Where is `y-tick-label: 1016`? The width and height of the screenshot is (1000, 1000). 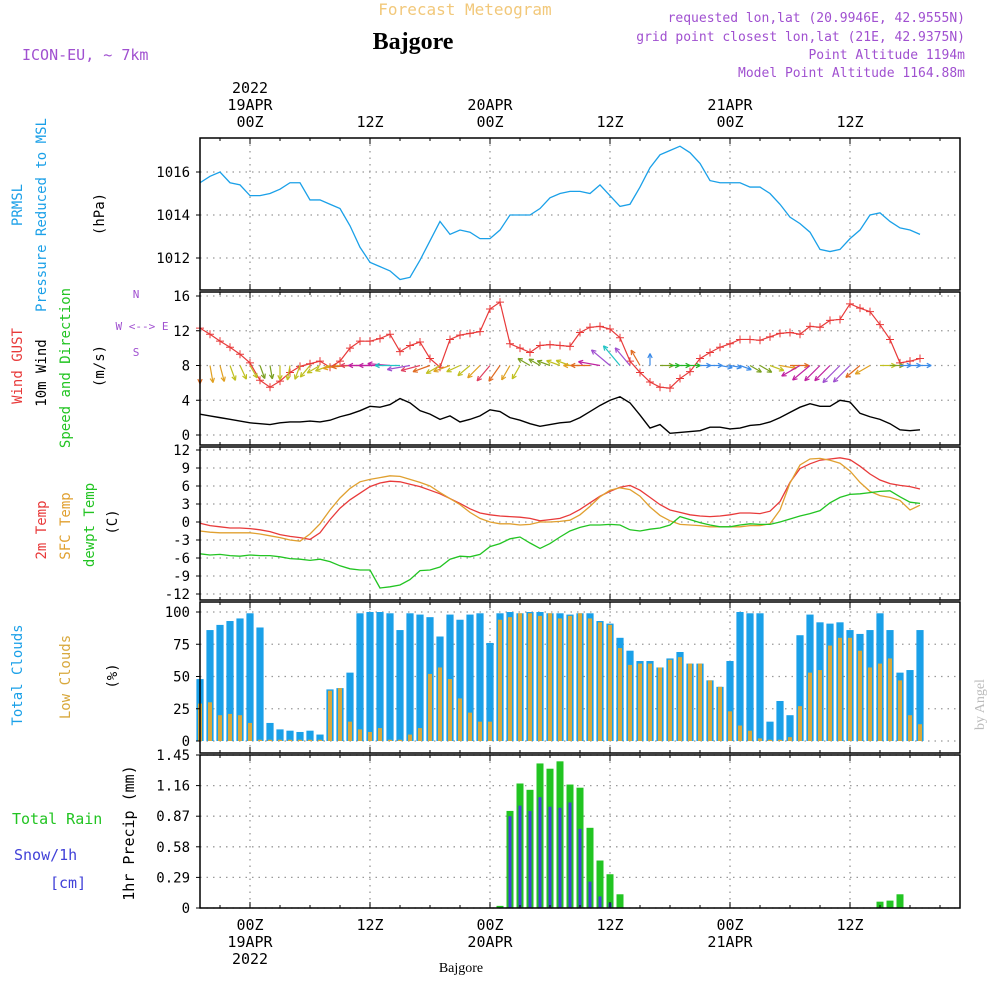
y-tick-label: 1016 is located at coordinates (173, 173).